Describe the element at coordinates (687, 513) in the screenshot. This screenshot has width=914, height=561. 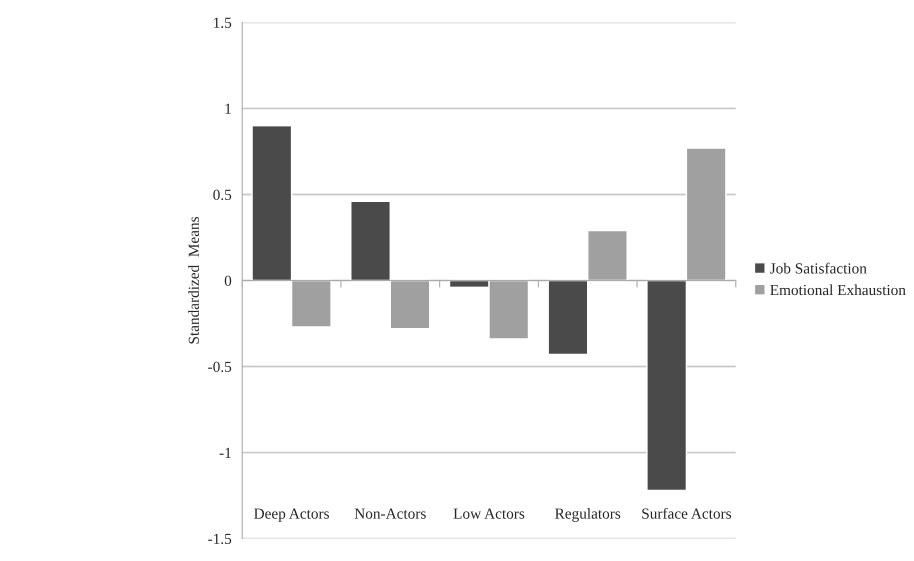
I see `x-tick-label: Surface Actors` at that location.